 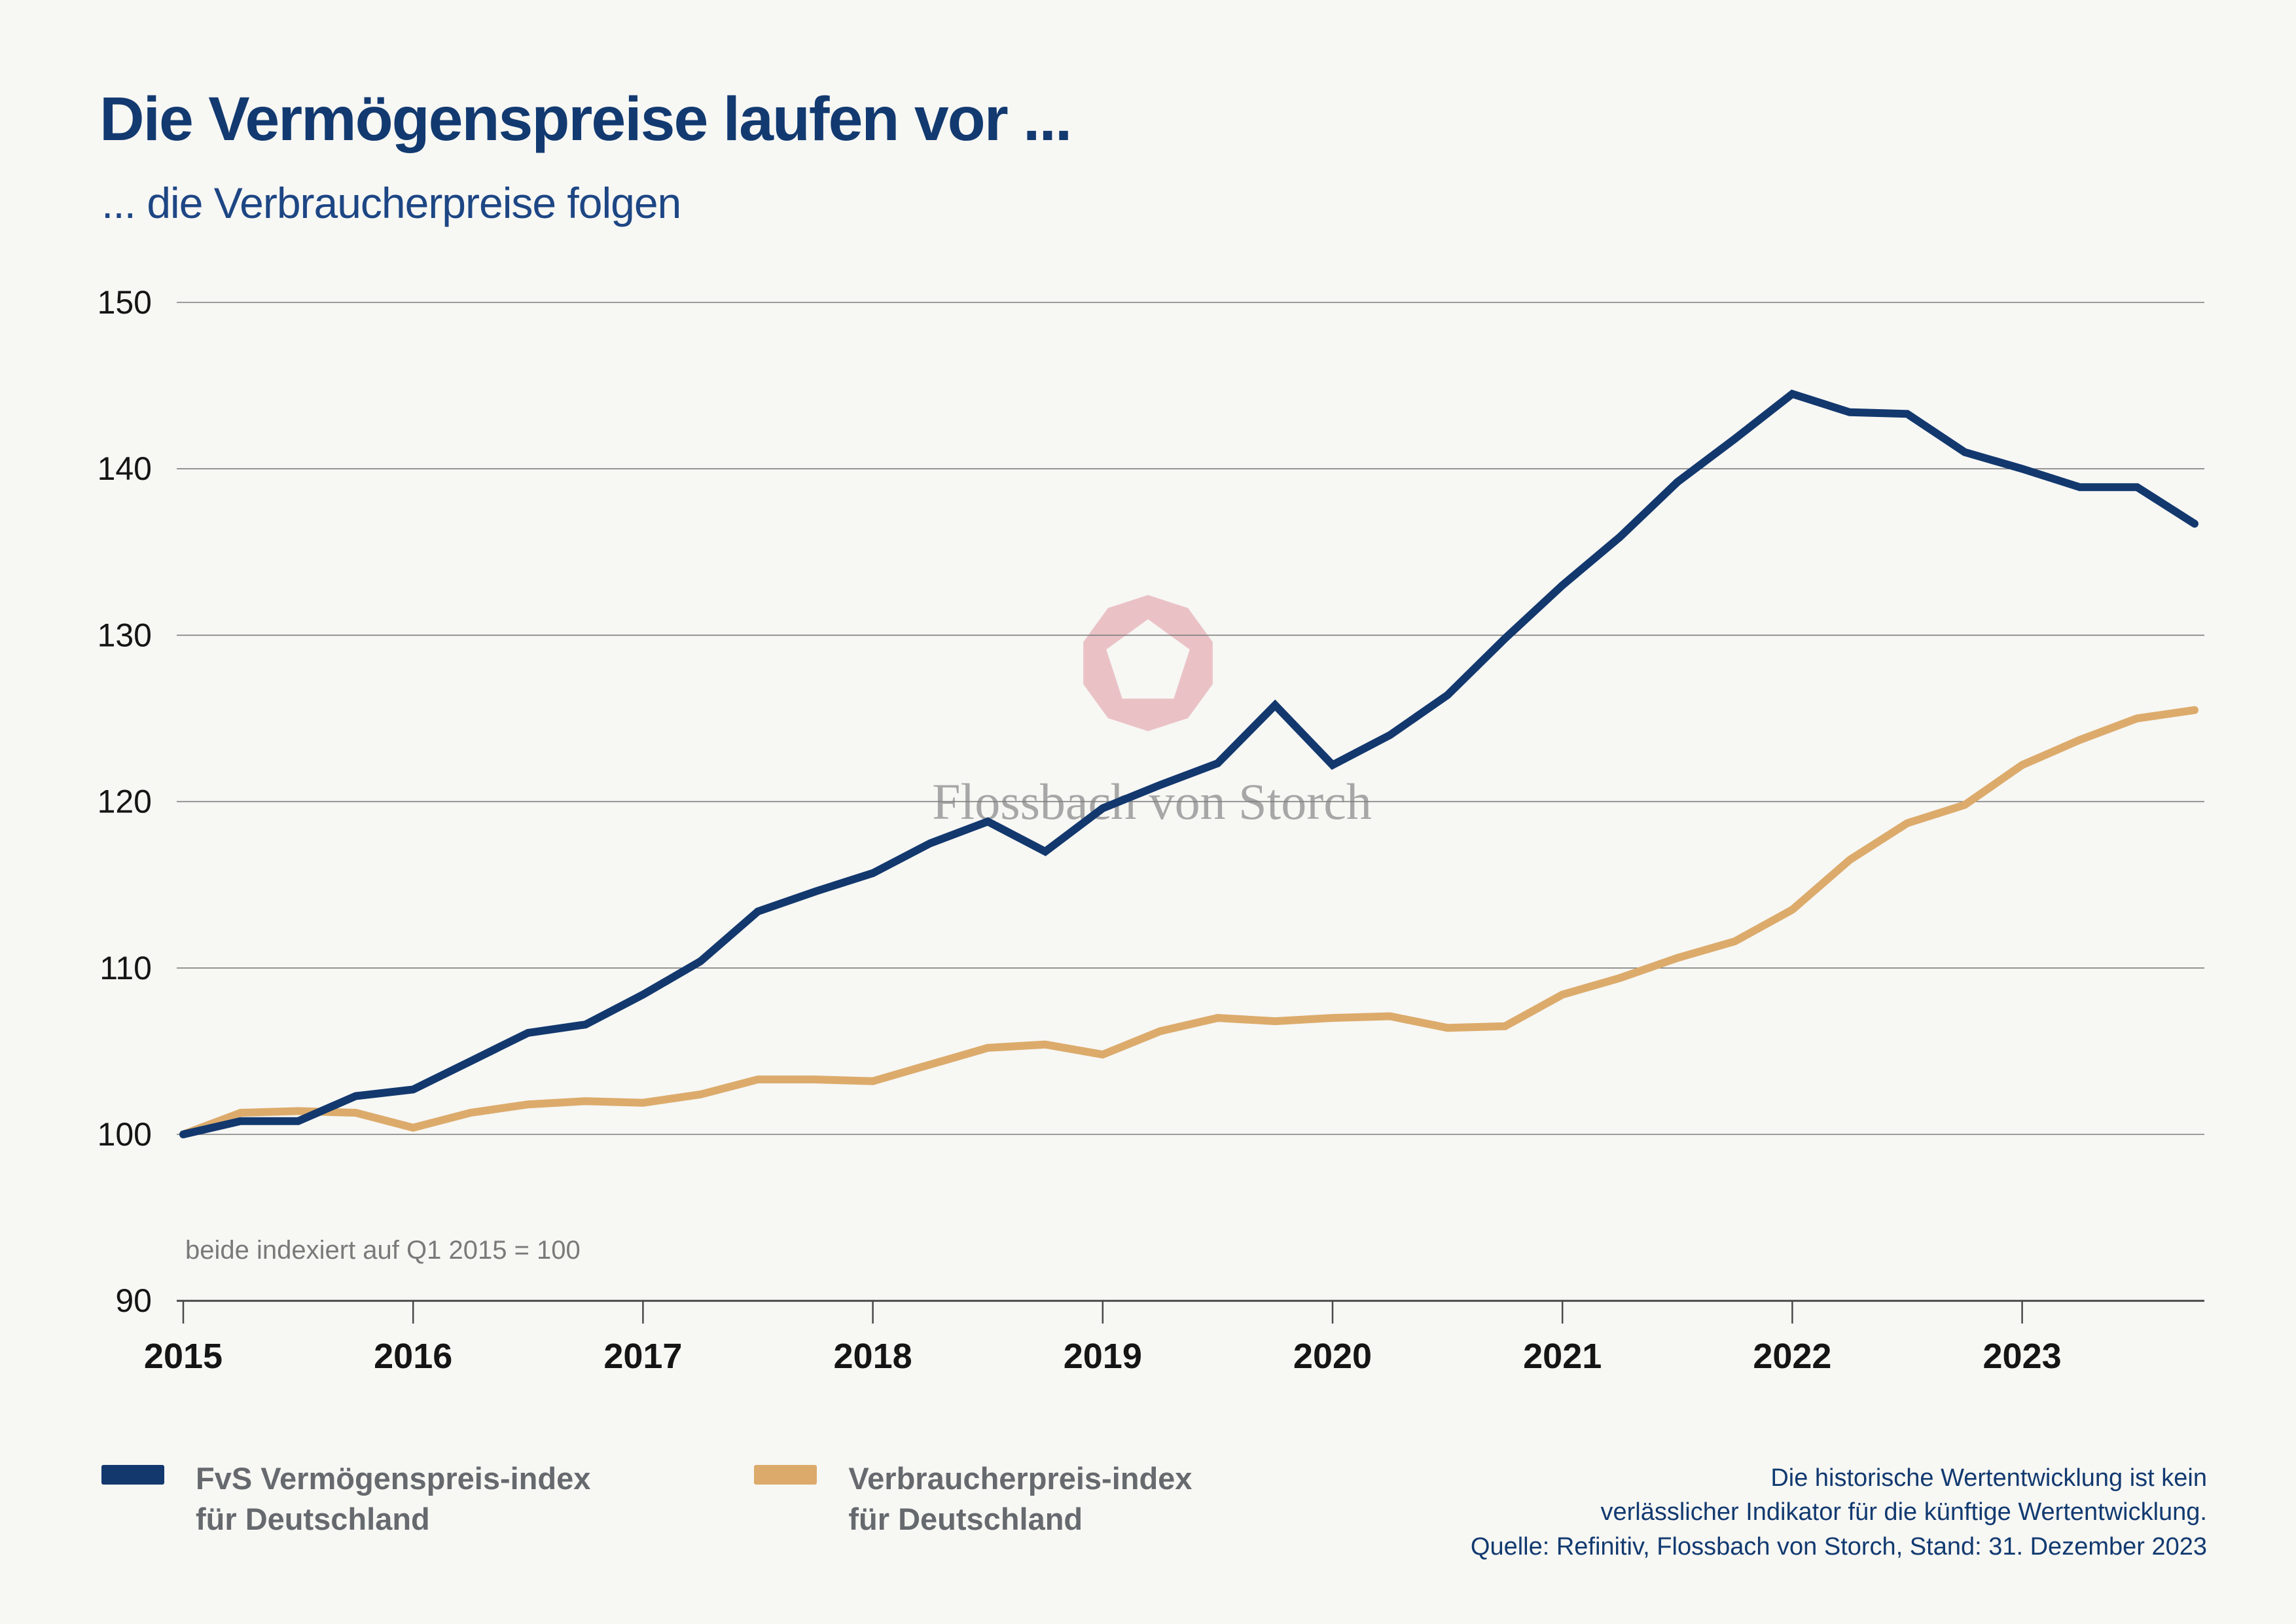 I want to click on y-axis-labels: 90 100 110 120 130 140 150, so click(x=125, y=801).